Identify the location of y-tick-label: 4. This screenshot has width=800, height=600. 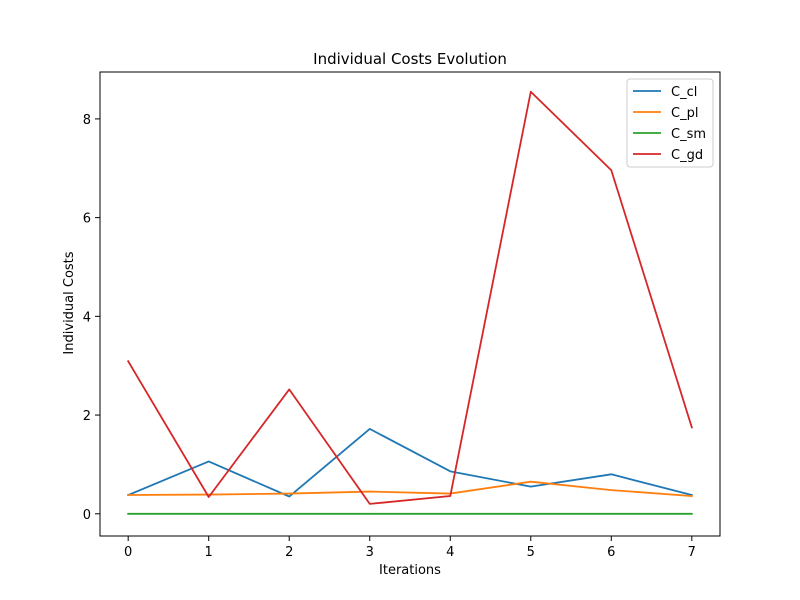
(87, 317).